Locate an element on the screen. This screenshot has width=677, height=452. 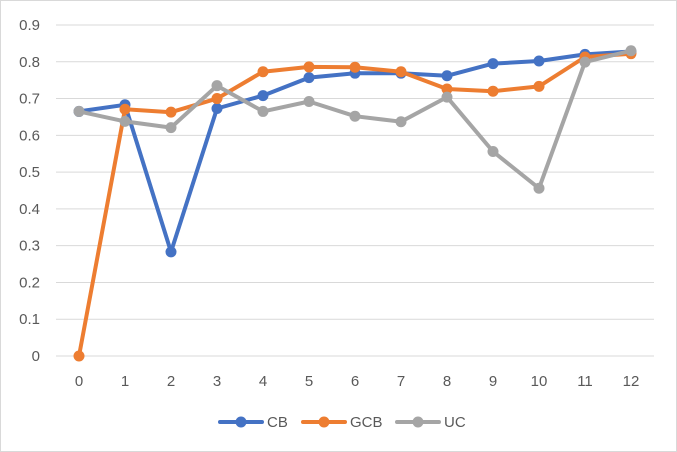
legend-label: GCB is located at coordinates (366, 422).